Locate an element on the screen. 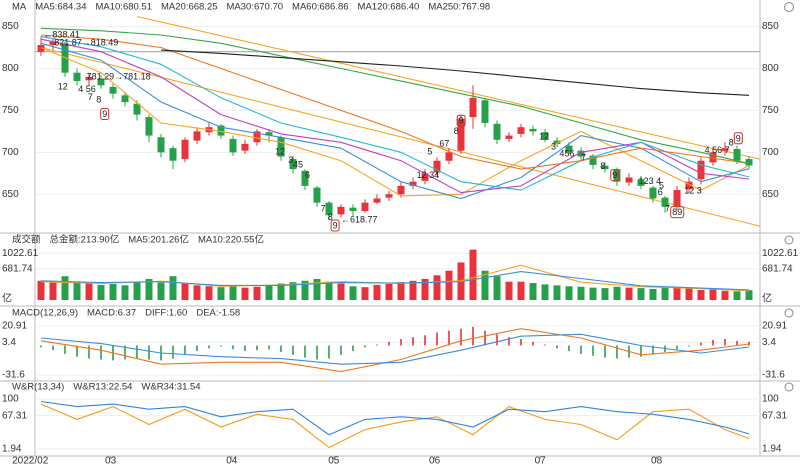 This screenshot has height=465, width=800. panel-title: MACD(12,26,9) is located at coordinates (45, 313).